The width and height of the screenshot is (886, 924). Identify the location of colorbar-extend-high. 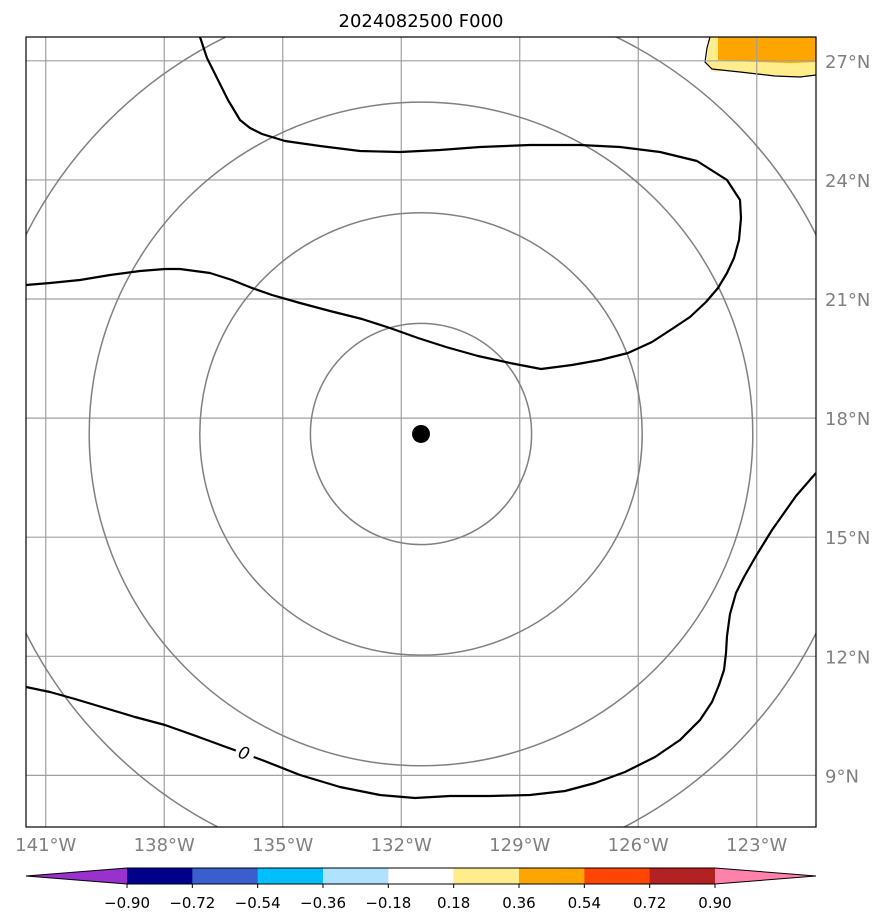
(765, 876).